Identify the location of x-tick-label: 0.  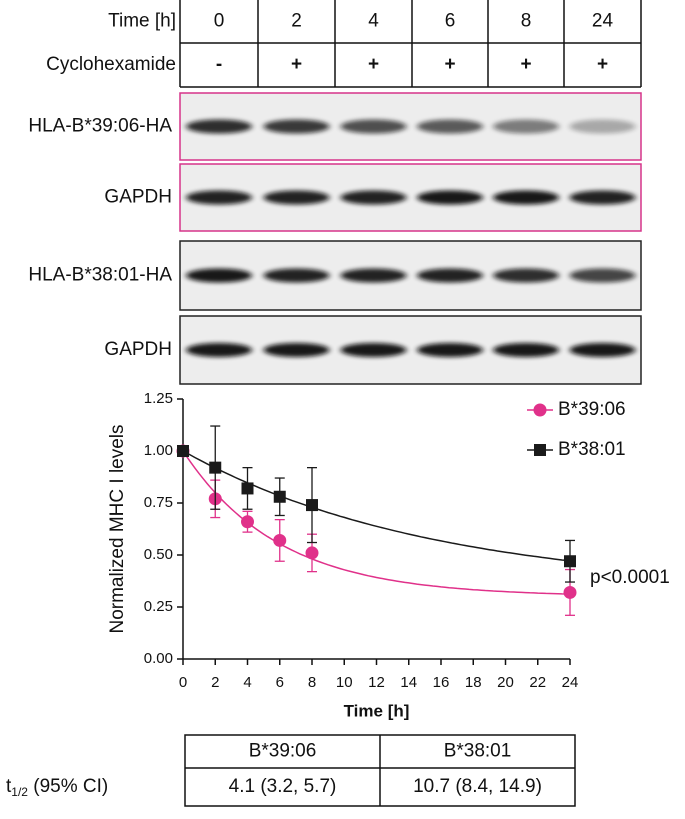
(183, 682).